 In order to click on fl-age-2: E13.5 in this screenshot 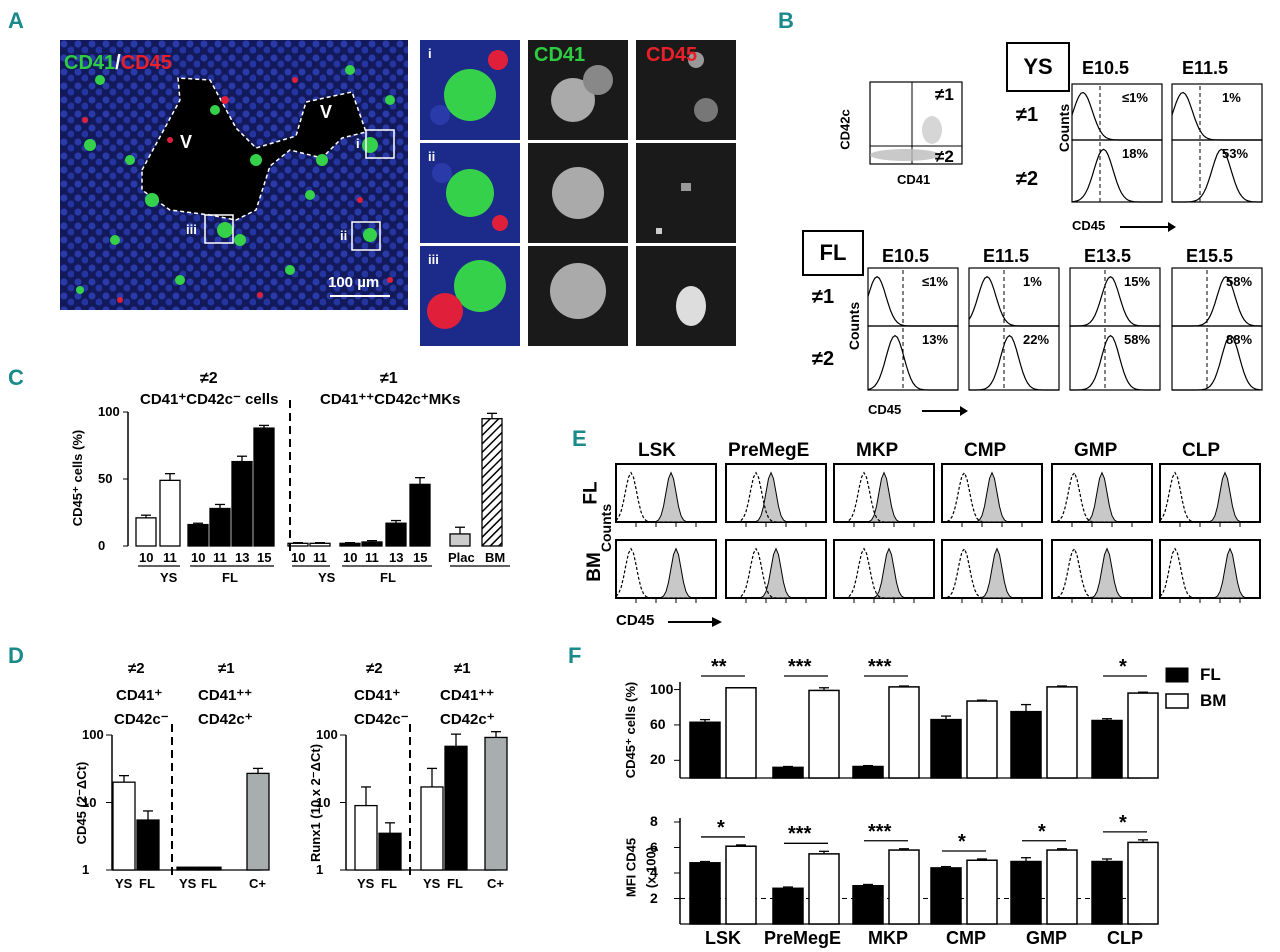, I will do `click(1108, 256)`.